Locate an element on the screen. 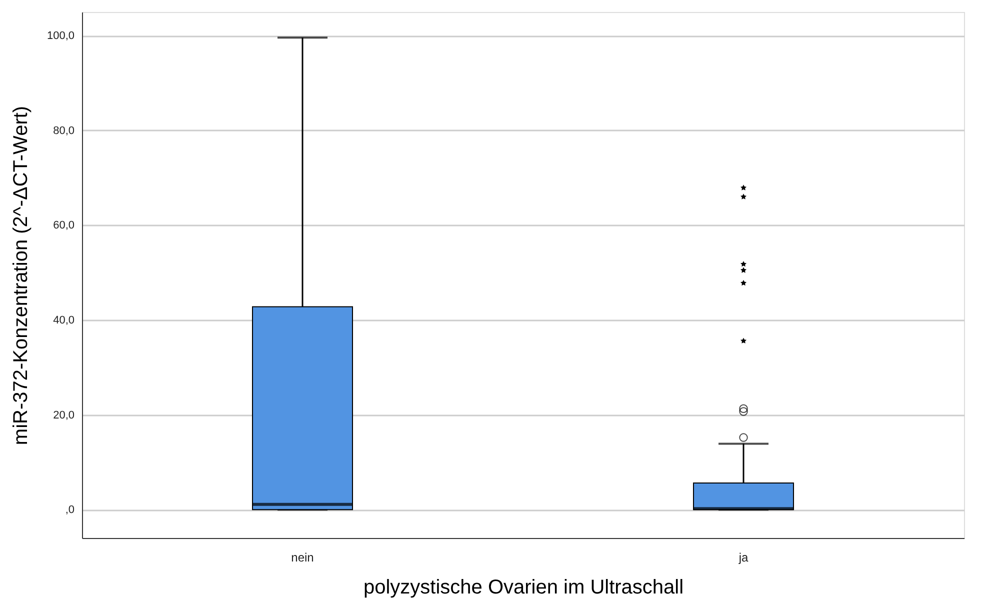 This screenshot has height=607, width=994. y-axis-title: miR-372-Konzentration (2^-ΔCT-Wert) is located at coordinates (21, 276).